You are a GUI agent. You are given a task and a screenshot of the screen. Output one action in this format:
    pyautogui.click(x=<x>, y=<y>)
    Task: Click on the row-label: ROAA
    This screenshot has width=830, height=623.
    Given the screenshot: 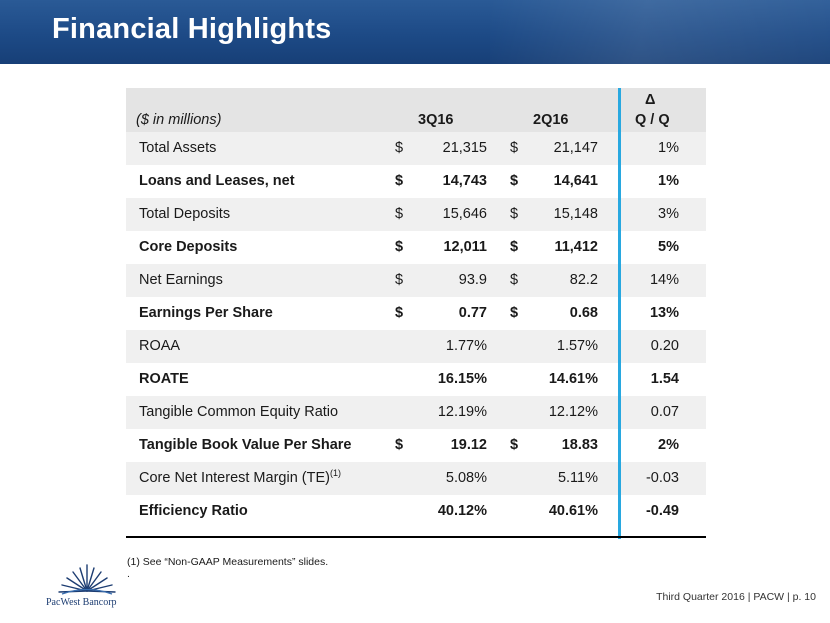 What is the action you would take?
    pyautogui.click(x=160, y=346)
    